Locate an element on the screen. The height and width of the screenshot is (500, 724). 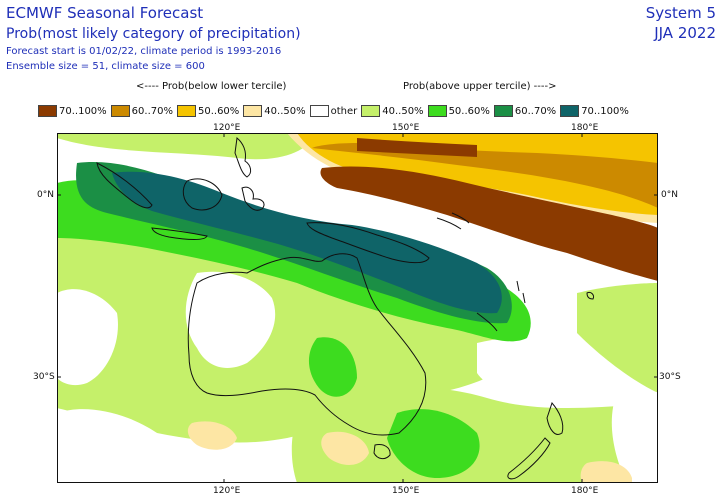
borneo-coast is located at coordinates (202, 194).